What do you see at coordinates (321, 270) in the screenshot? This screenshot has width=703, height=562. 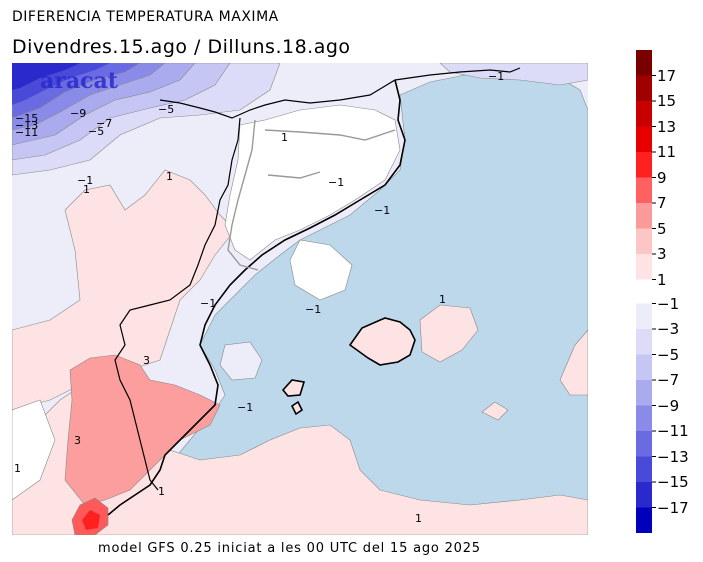 I see `sea-coastal-band` at bounding box center [321, 270].